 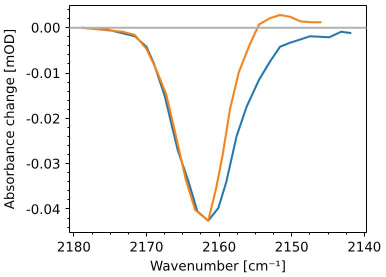 I want to click on x-tick-label: 2180, so click(x=73, y=248).